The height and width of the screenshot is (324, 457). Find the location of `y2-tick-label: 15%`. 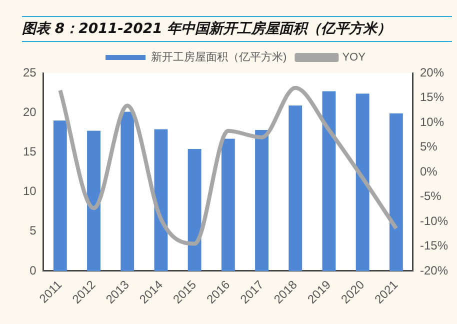

y2-tick-label: 15% is located at coordinates (432, 97).